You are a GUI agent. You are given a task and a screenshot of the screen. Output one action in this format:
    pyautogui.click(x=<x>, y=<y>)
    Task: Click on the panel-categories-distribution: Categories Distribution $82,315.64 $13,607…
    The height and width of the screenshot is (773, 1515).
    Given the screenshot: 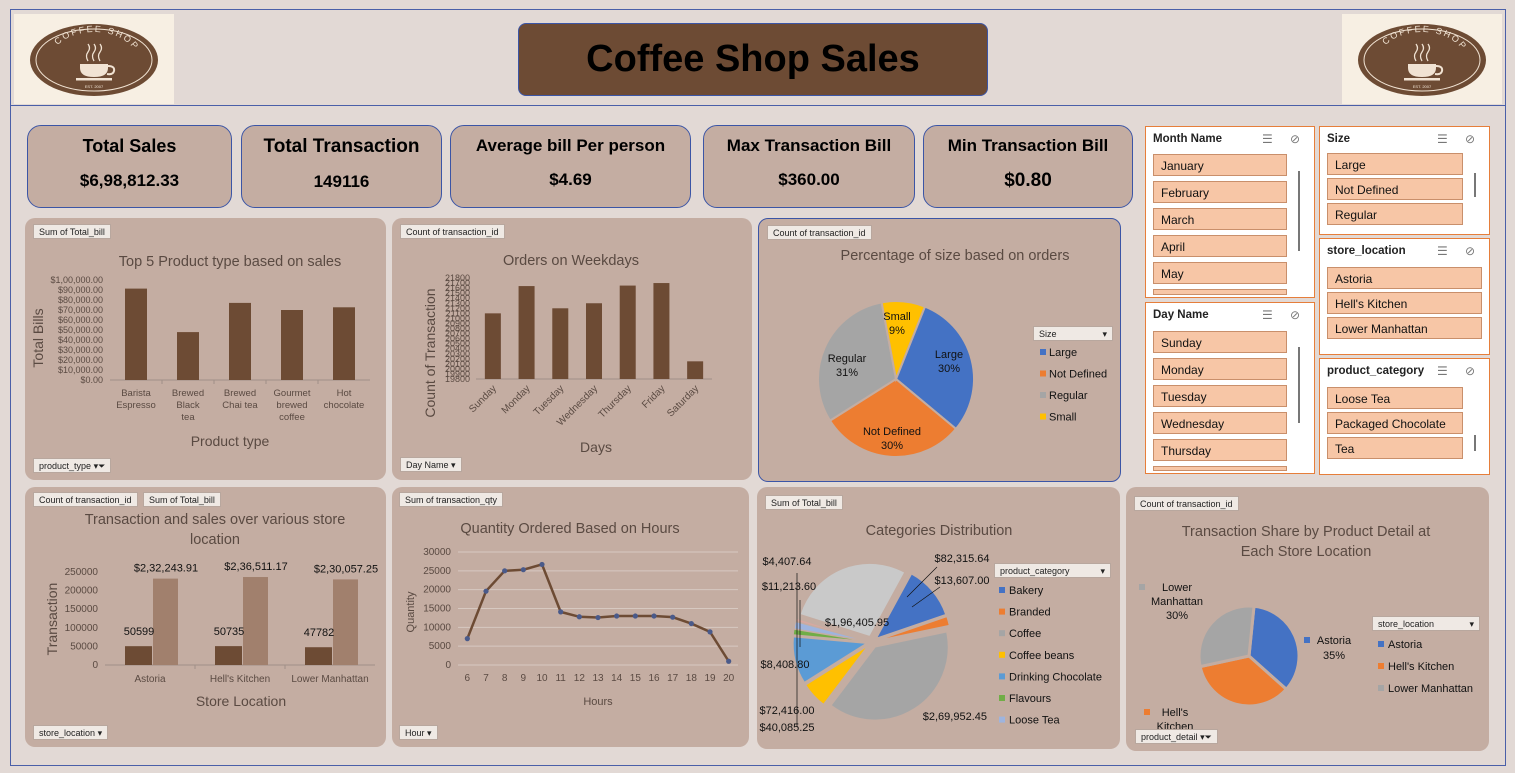 What is the action you would take?
    pyautogui.click(x=938, y=618)
    